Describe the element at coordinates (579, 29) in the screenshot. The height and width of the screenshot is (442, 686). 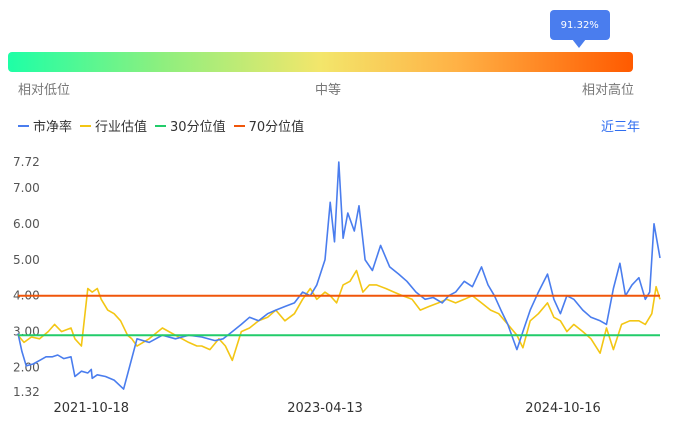
I see `percentile-badge: 91.32%` at that location.